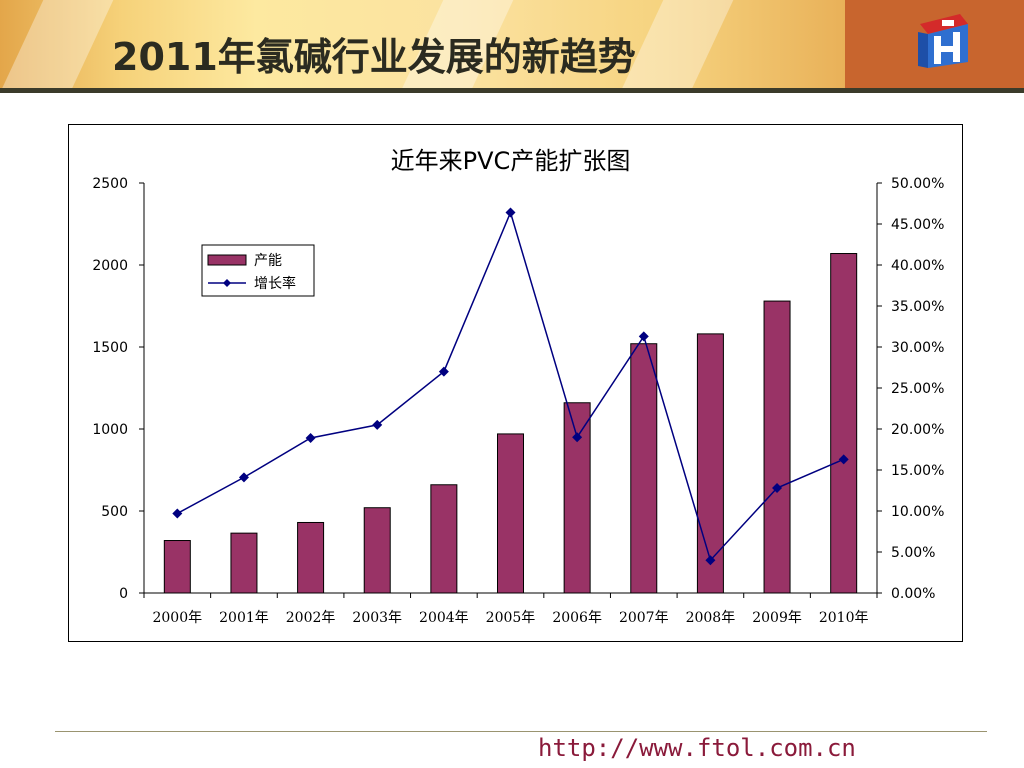  Describe the element at coordinates (917, 307) in the screenshot. I see `right-tick-label: 35.00%` at that location.